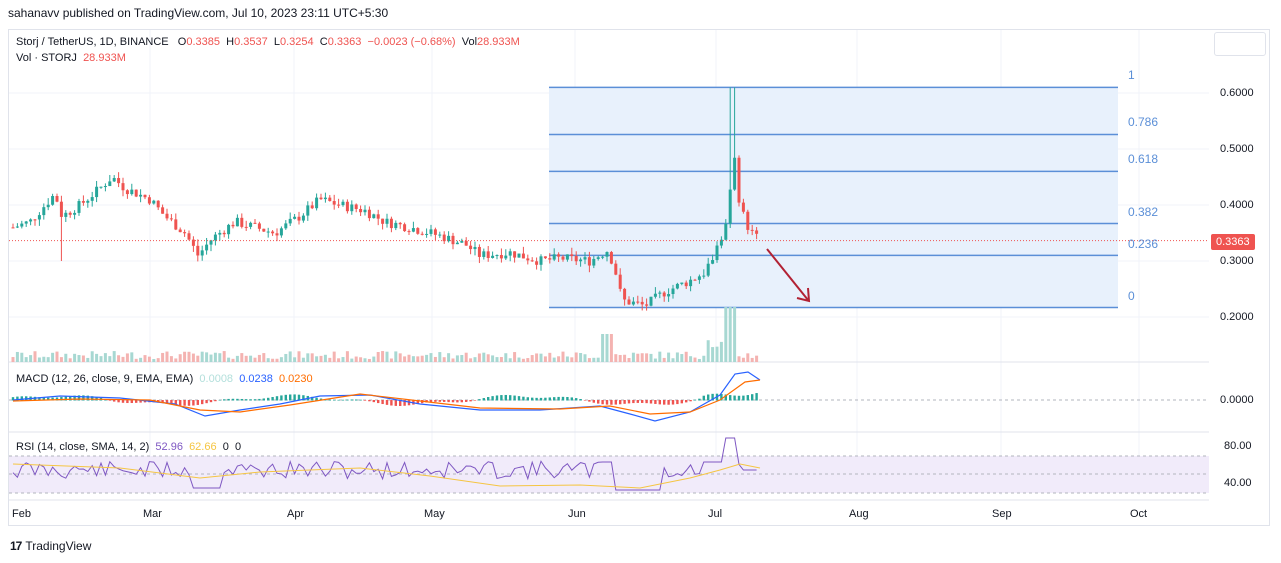 The height and width of the screenshot is (563, 1281). I want to click on symbol-name: Storj / TetherUS, 1D, BINANCE, so click(92, 42).